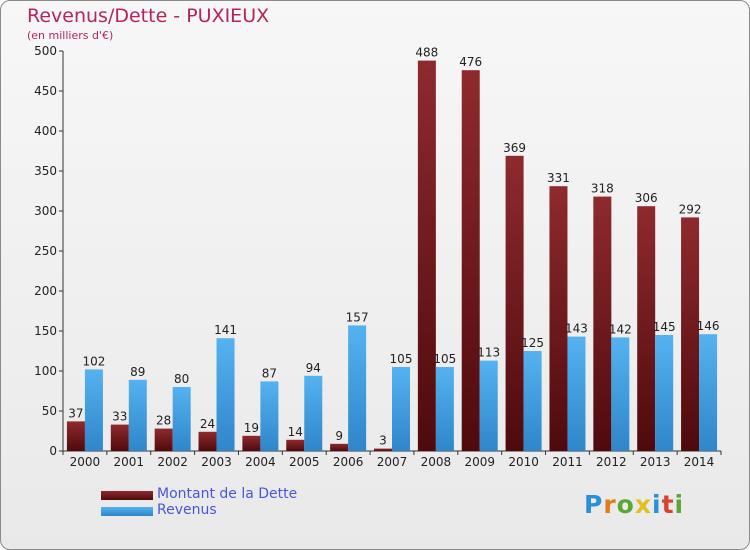 Image resolution: width=750 pixels, height=550 pixels. Describe the element at coordinates (187, 510) in the screenshot. I see `legend-label-revenus: Revenus` at that location.